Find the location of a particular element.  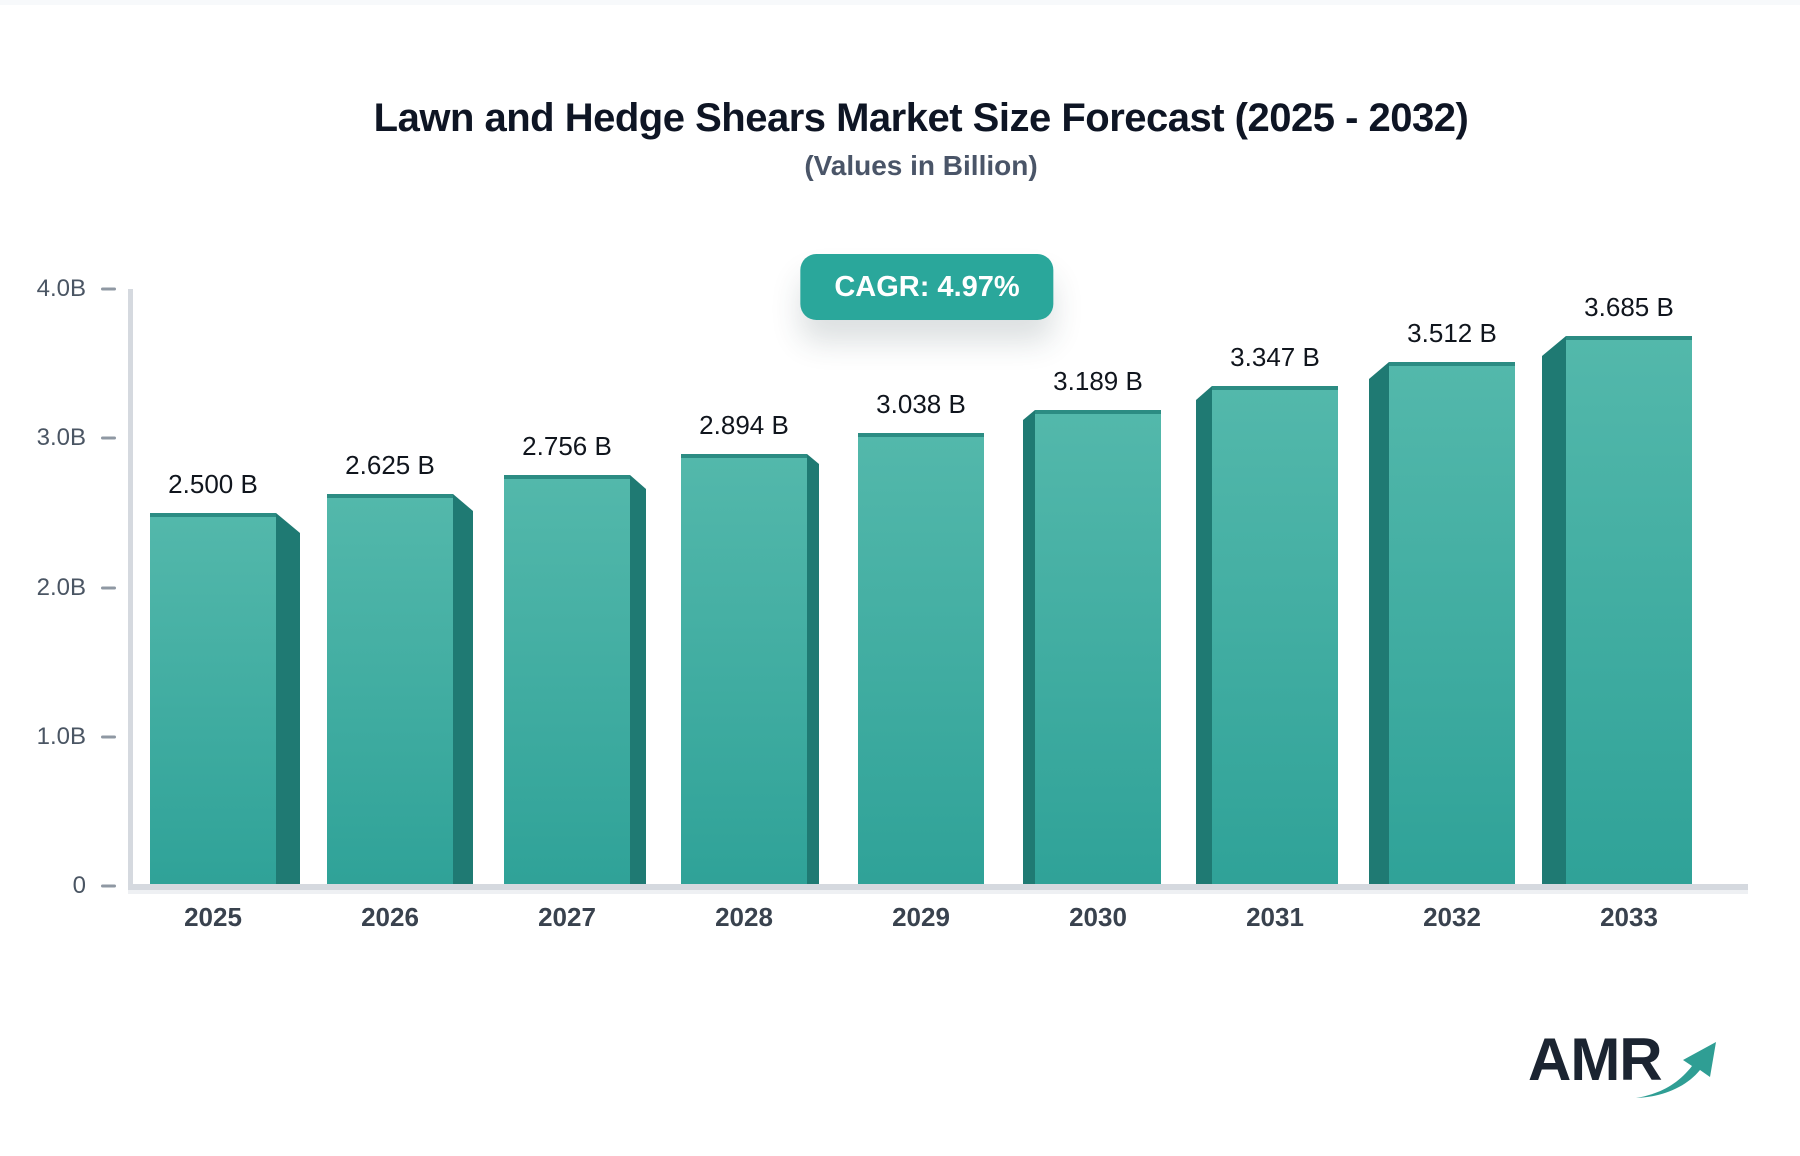

bar-value-label: 3.685 B is located at coordinates (1629, 307).